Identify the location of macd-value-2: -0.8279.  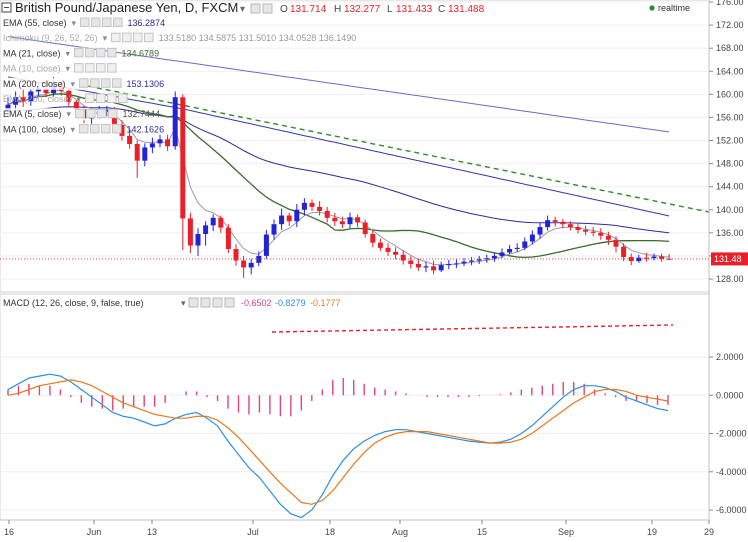
(290, 303).